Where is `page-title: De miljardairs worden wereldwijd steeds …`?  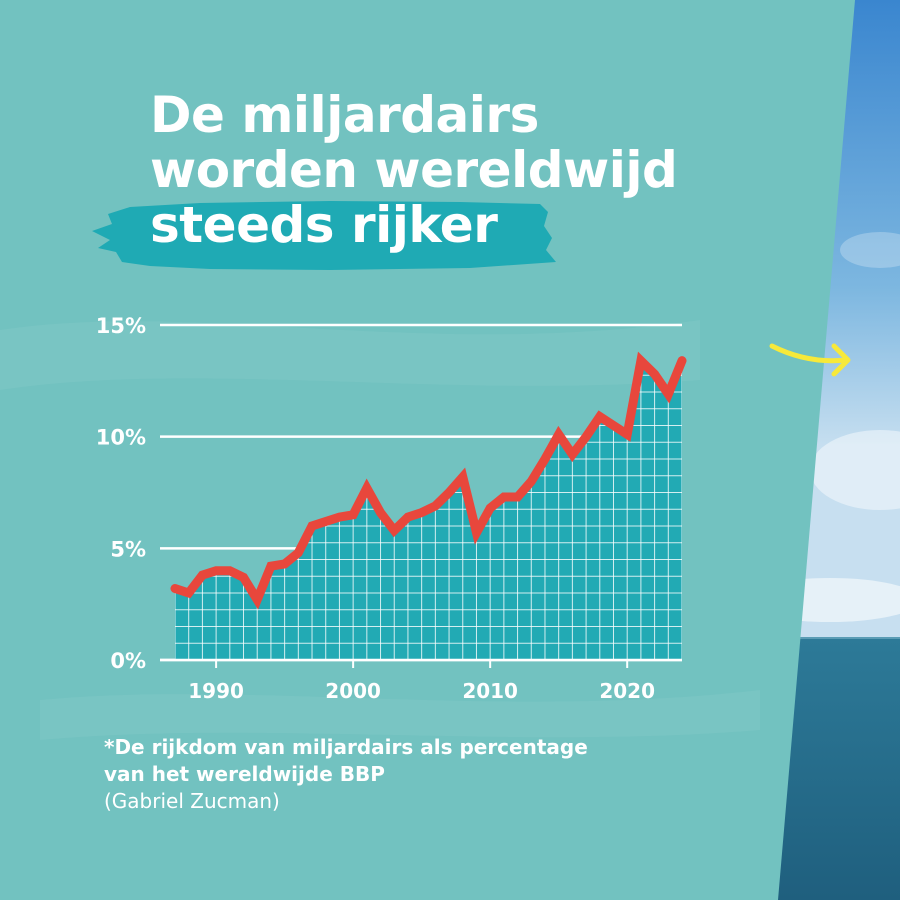
page-title: De miljardairs worden wereldwijd steeds … is located at coordinates (414, 170).